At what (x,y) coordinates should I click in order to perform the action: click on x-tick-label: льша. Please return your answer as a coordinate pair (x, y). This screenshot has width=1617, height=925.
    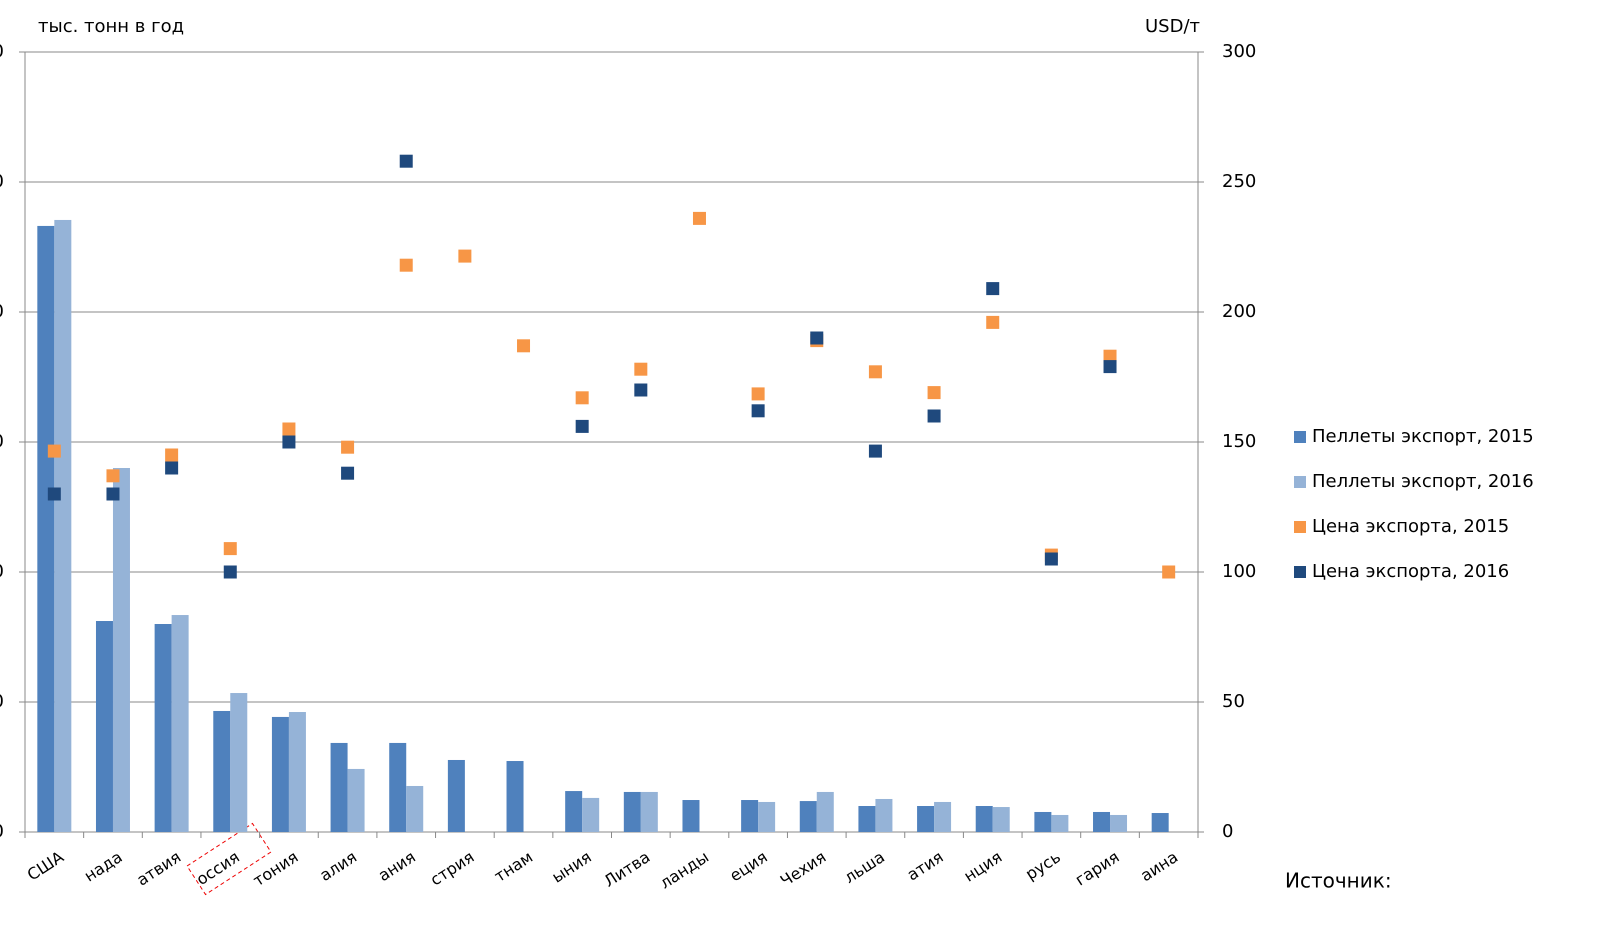
    Looking at the image, I should click on (864, 867).